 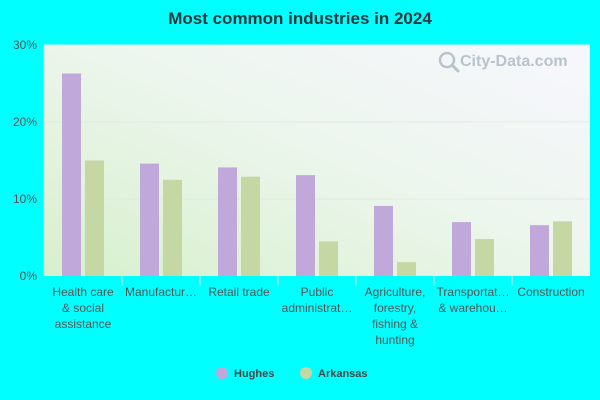 I want to click on category-label: assistance, so click(x=83, y=324).